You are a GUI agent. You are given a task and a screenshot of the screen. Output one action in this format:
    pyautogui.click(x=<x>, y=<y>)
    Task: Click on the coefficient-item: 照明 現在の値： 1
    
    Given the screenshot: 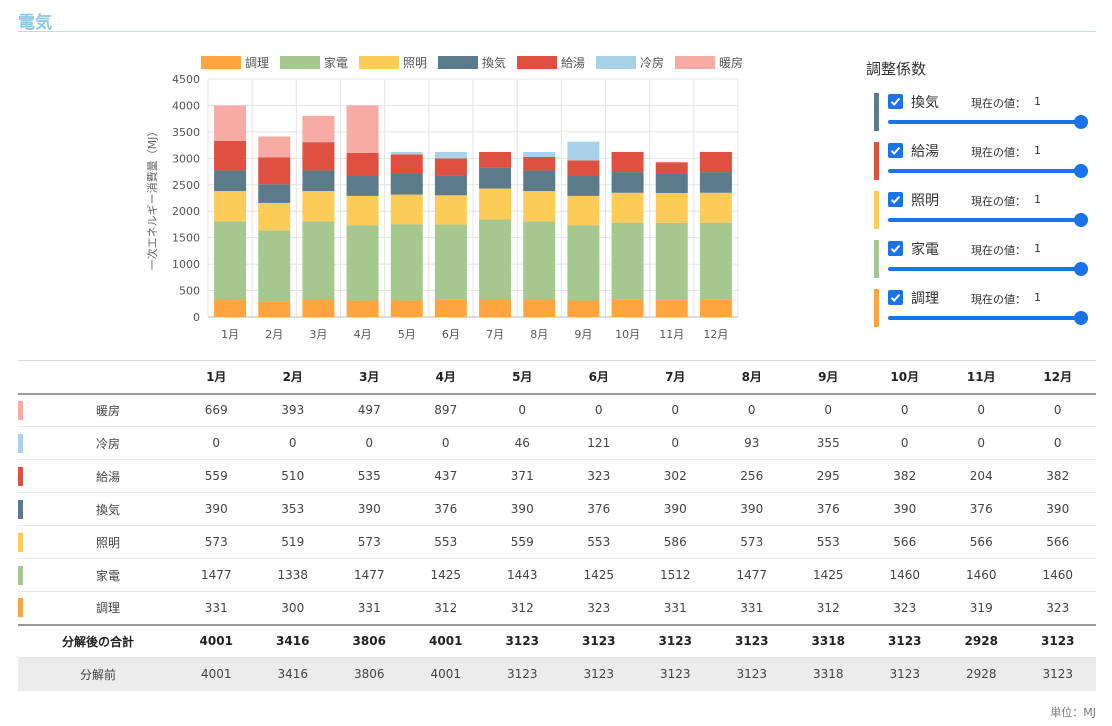 What is the action you would take?
    pyautogui.click(x=986, y=215)
    